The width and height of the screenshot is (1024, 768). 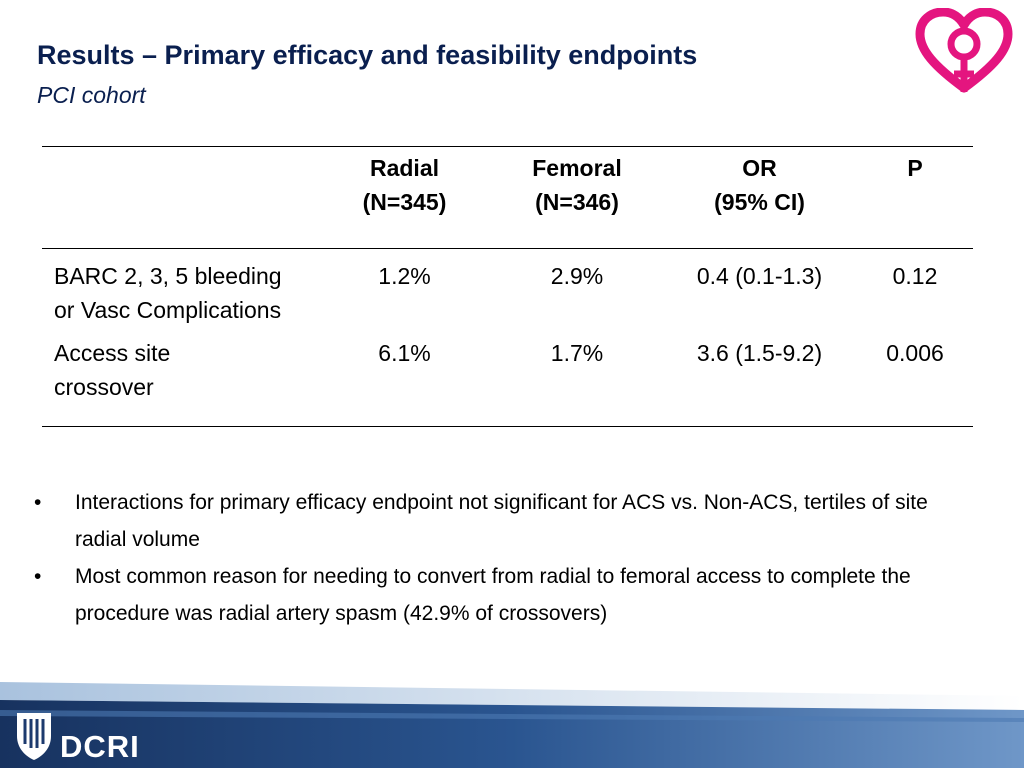 I want to click on header-cell-or: OR (95% CI), so click(x=759, y=198).